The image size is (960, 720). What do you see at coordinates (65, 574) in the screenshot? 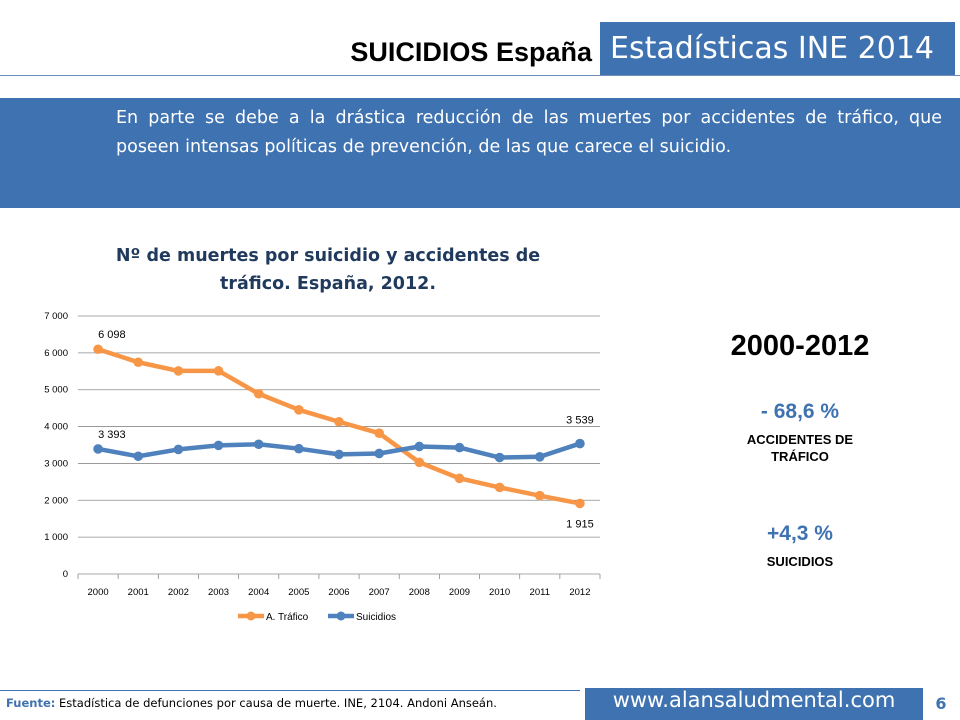
I see `y-tick-label: 0` at bounding box center [65, 574].